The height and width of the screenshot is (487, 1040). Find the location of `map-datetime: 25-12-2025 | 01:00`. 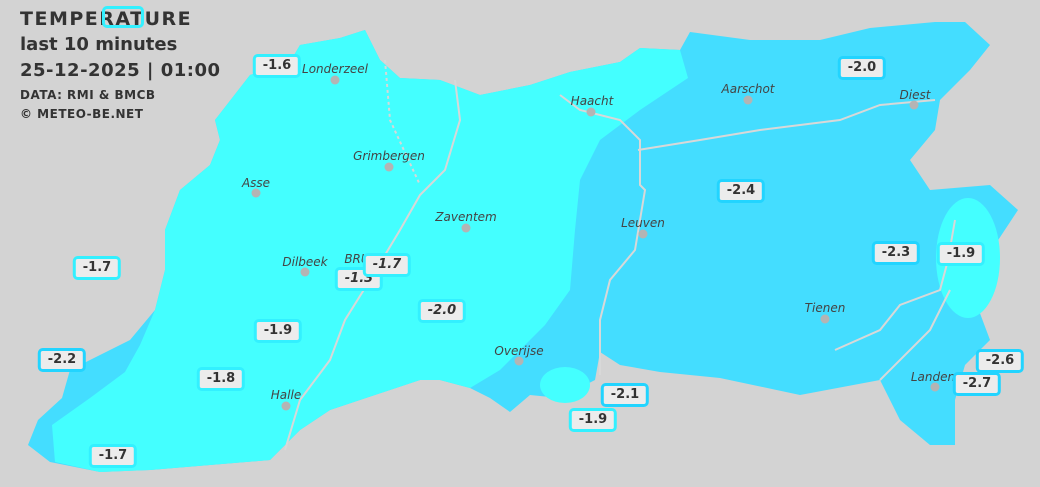

map-datetime: 25-12-2025 | 01:00 is located at coordinates (120, 70).